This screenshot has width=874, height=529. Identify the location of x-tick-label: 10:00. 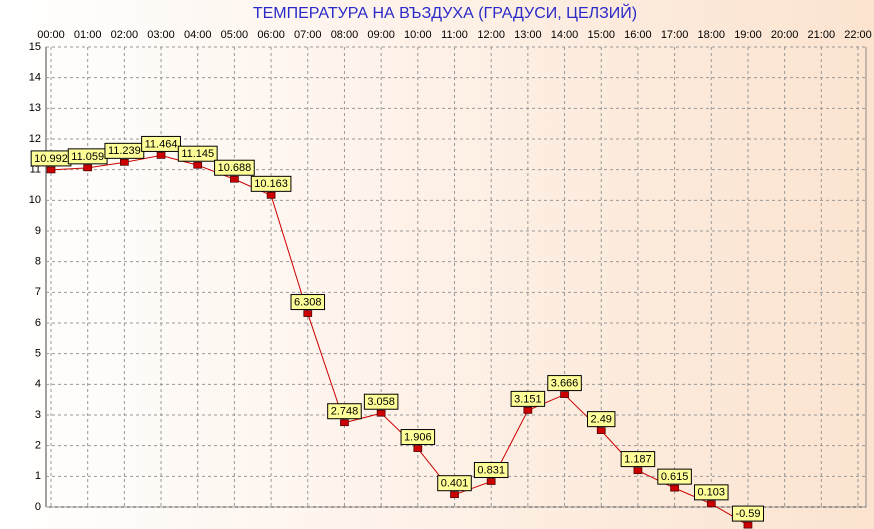
(418, 35).